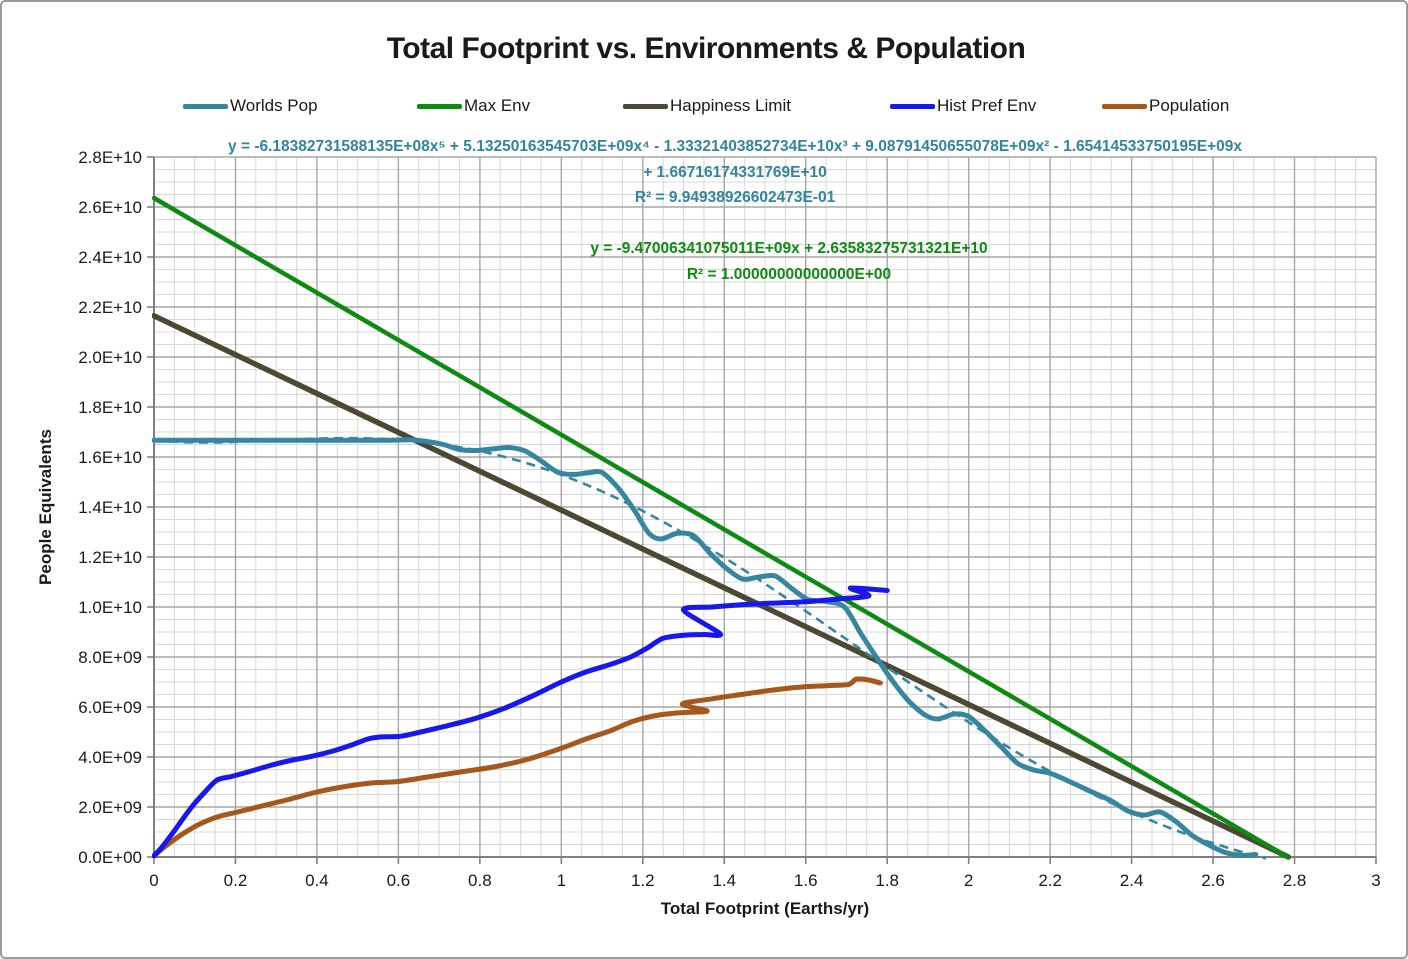 The image size is (1408, 959). I want to click on svg-text: 1.4, so click(724, 880).